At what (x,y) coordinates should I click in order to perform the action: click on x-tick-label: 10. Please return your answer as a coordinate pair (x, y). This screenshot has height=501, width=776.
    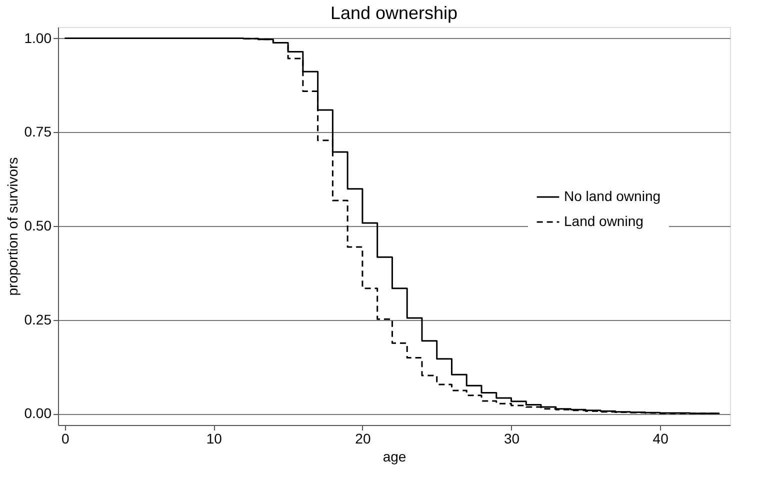
    Looking at the image, I should click on (214, 438).